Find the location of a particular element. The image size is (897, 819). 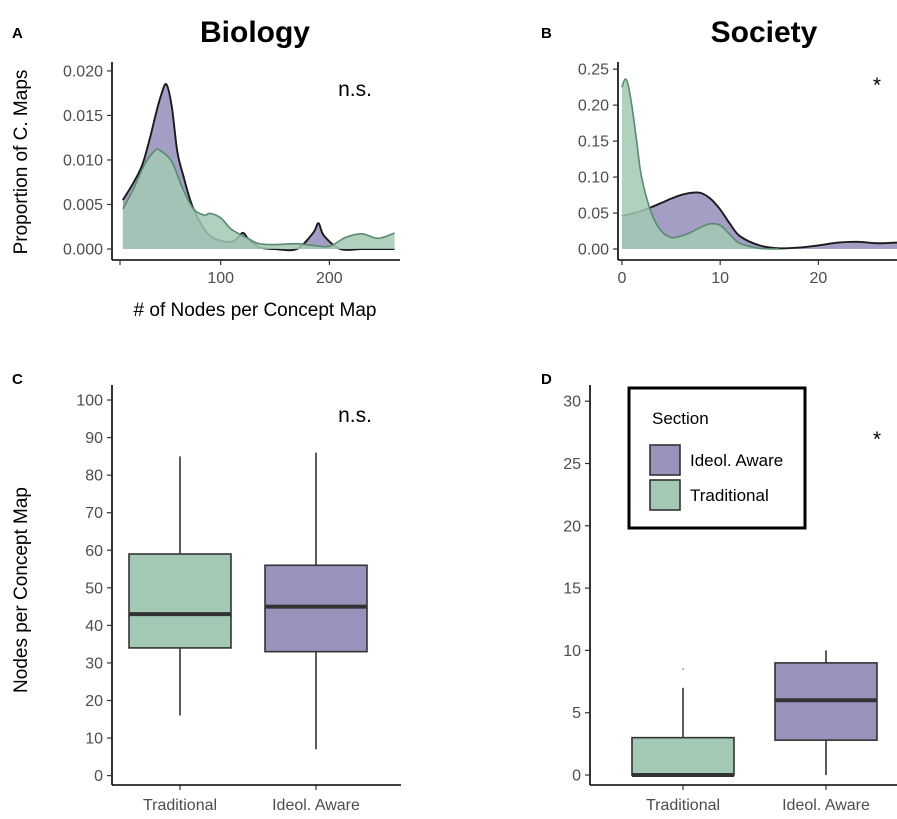

panel-b-title: Society is located at coordinates (764, 32).